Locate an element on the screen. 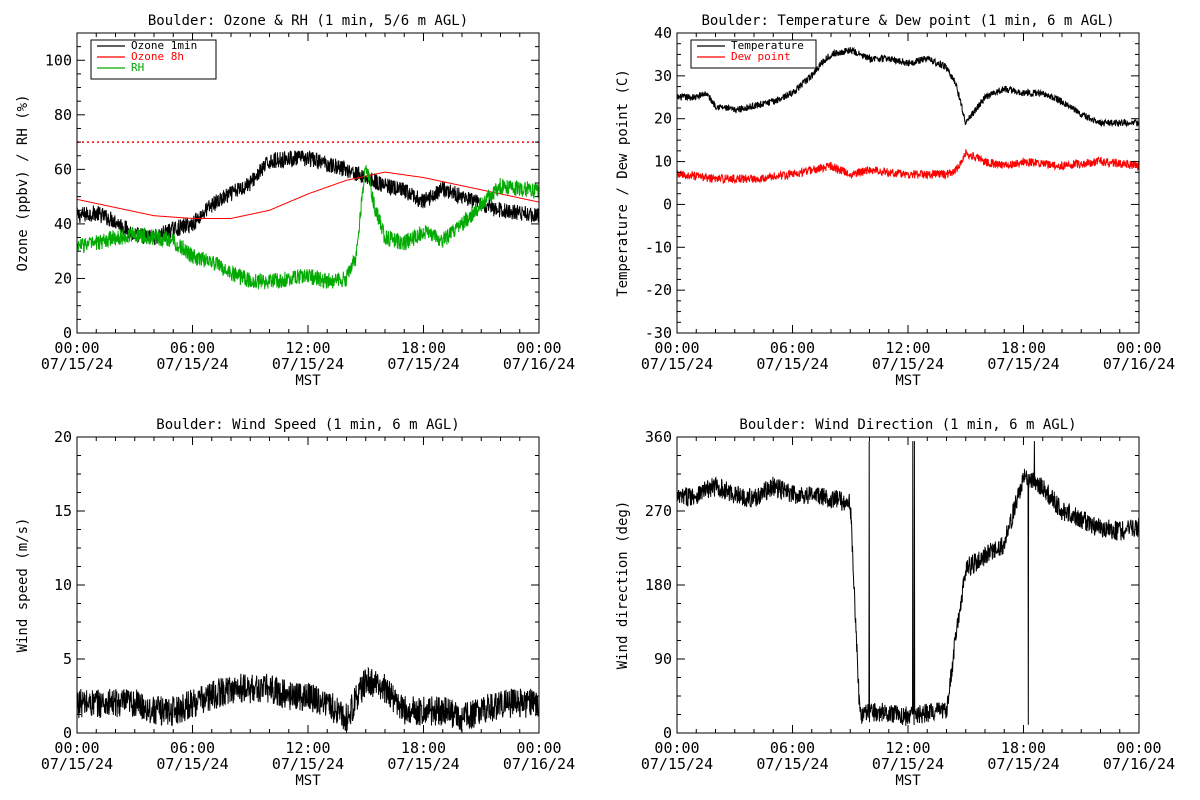 The image size is (1200, 800). y-tick-label: 180 is located at coordinates (658, 585).